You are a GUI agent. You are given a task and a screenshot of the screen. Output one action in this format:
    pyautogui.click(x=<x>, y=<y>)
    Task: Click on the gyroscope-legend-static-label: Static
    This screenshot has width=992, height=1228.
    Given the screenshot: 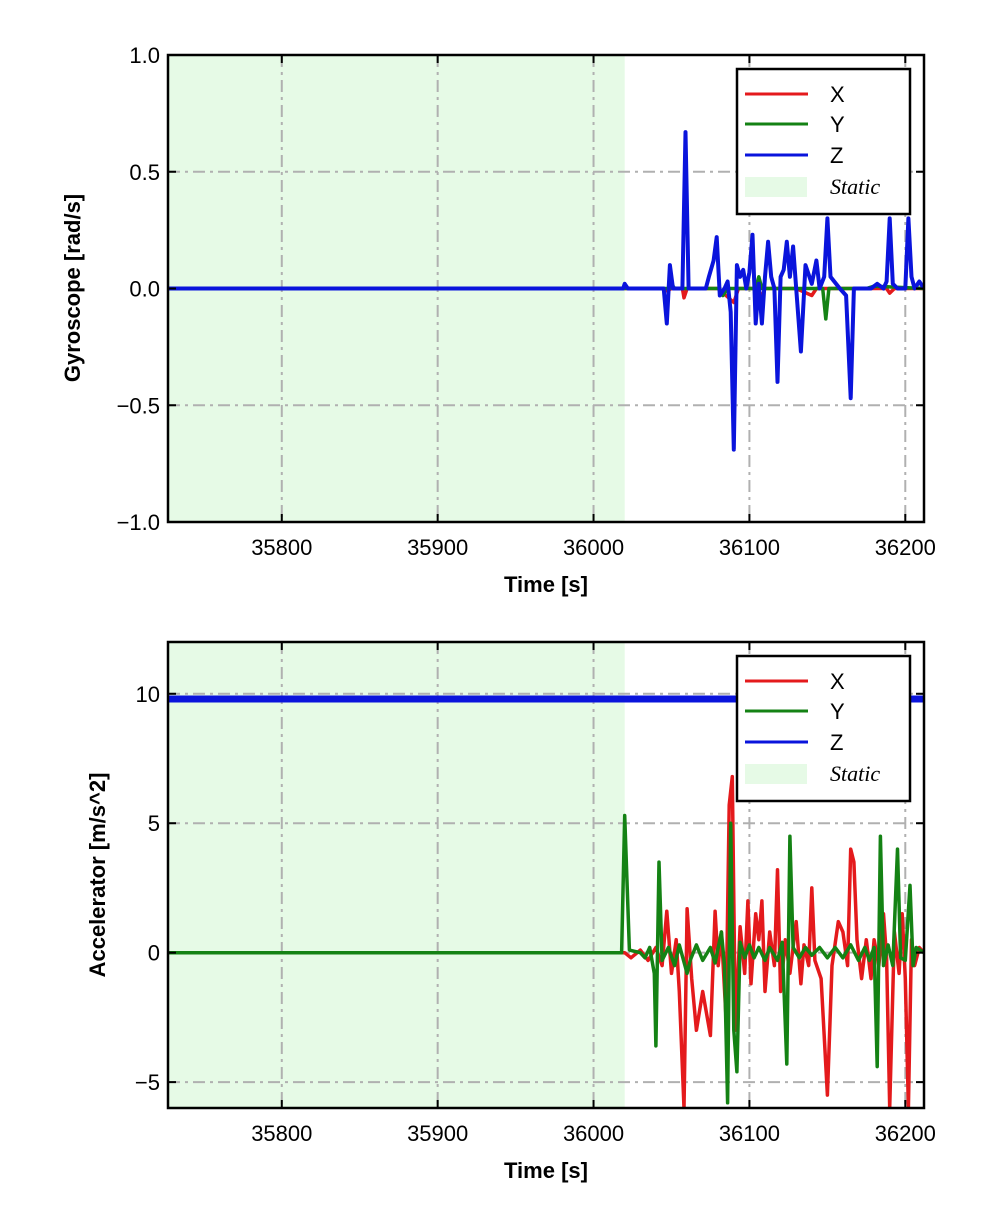 What is the action you would take?
    pyautogui.click(x=855, y=186)
    